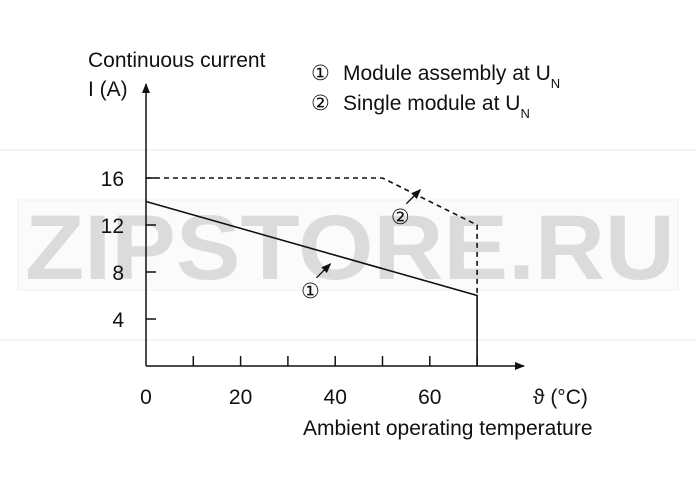 The image size is (697, 496). What do you see at coordinates (177, 60) in the screenshot?
I see `y-axis-title-line1: Continuous current` at bounding box center [177, 60].